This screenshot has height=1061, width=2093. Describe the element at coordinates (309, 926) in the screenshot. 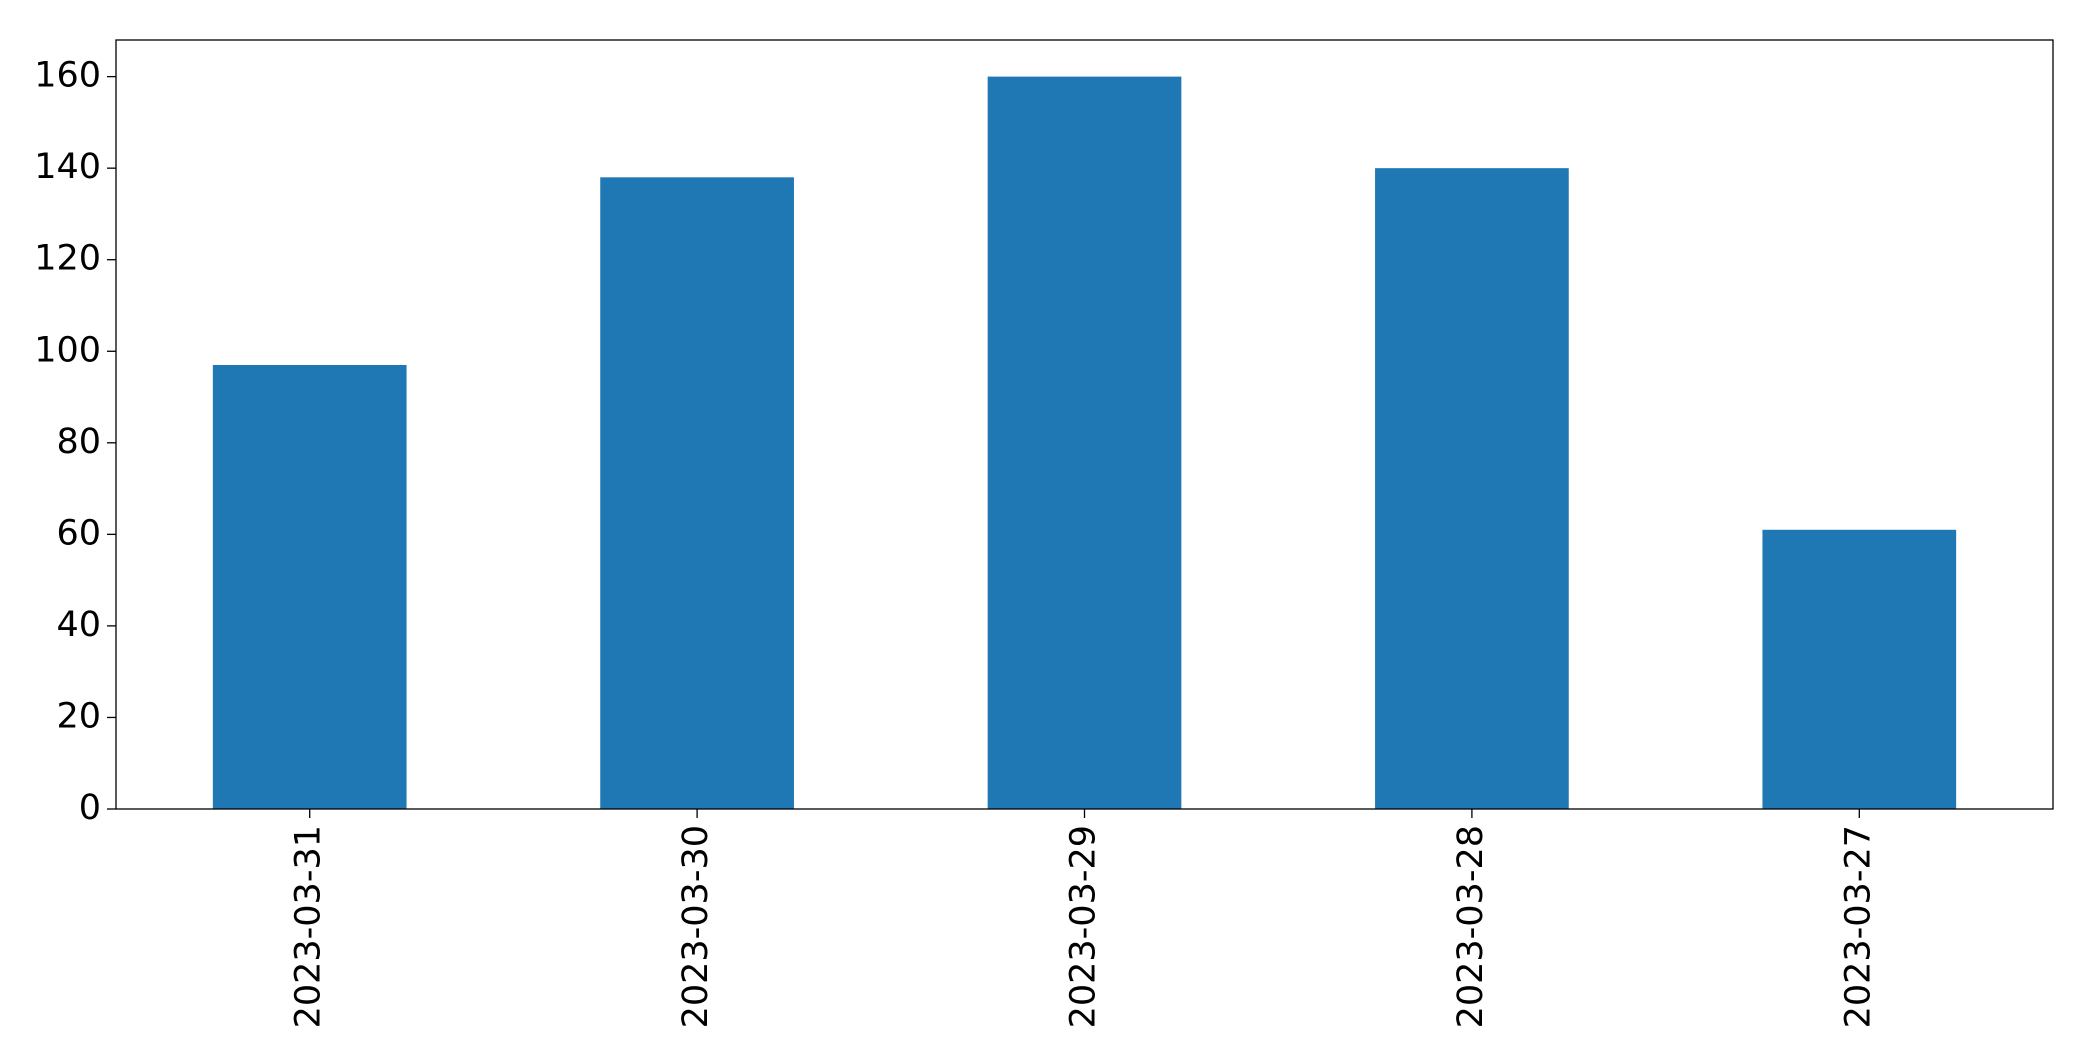

I see `x-tick-label: 2023-03-31` at that location.